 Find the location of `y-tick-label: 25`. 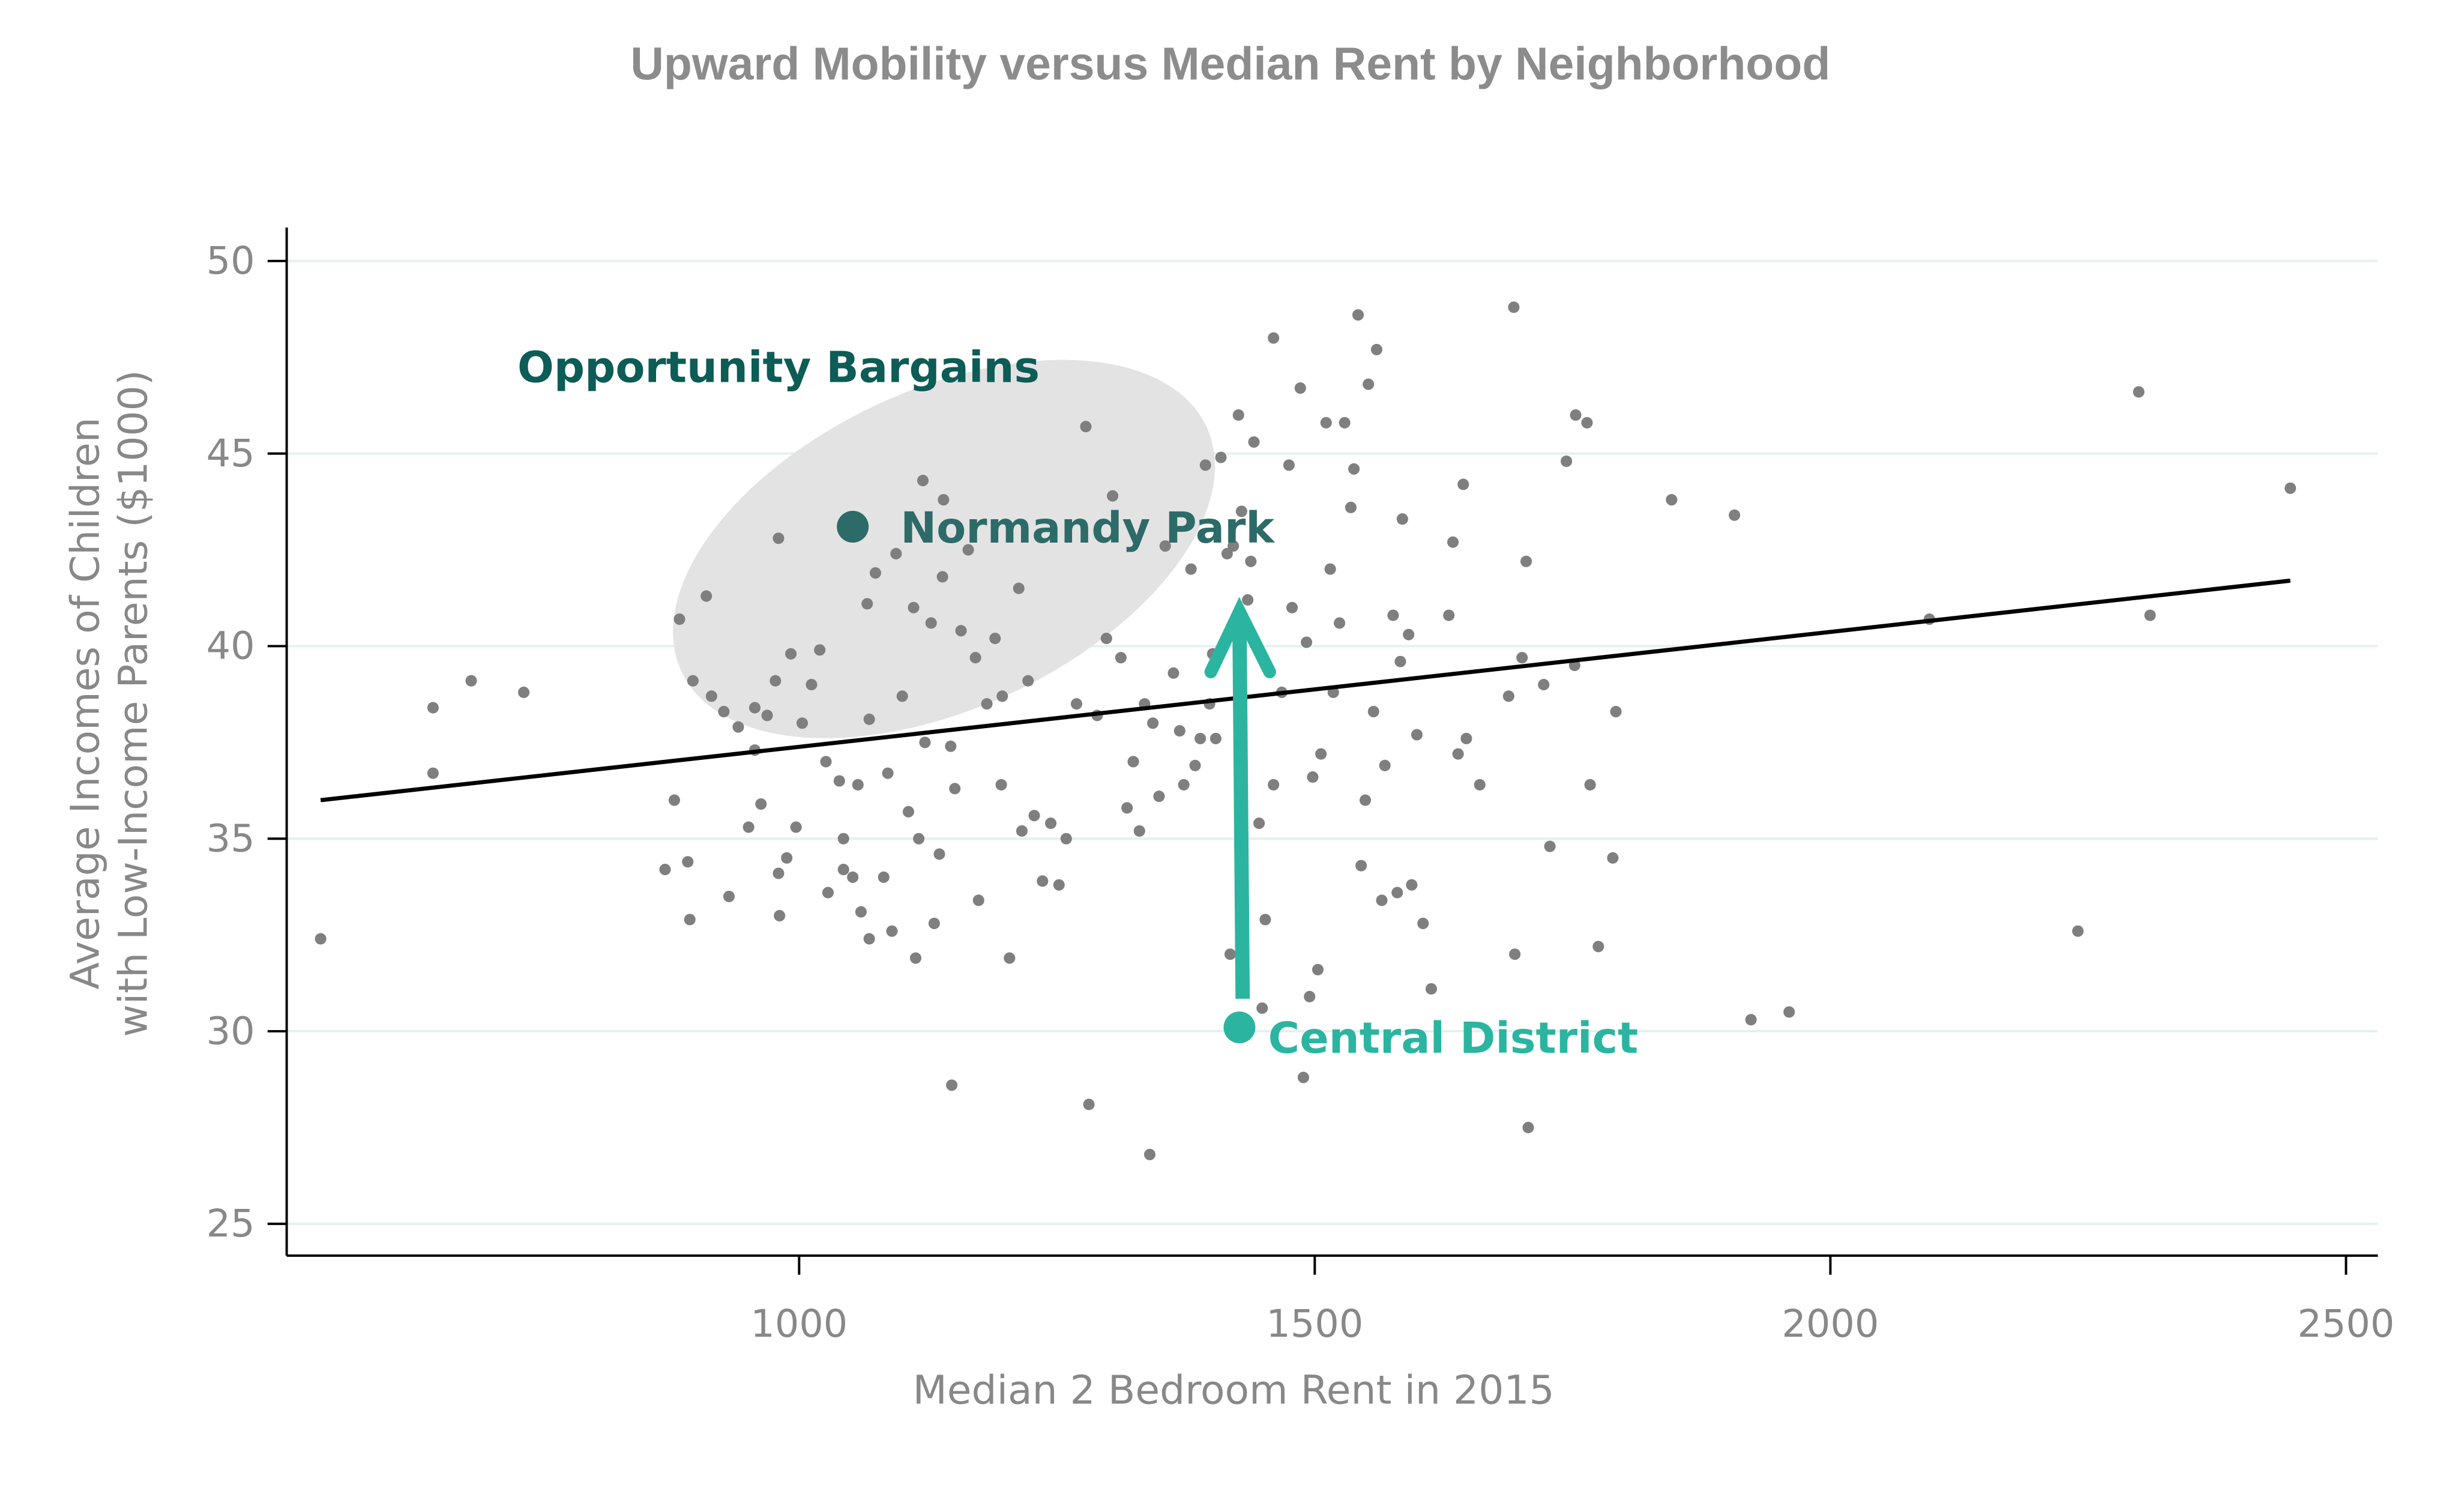

y-tick-label: 25 is located at coordinates (230, 1224).